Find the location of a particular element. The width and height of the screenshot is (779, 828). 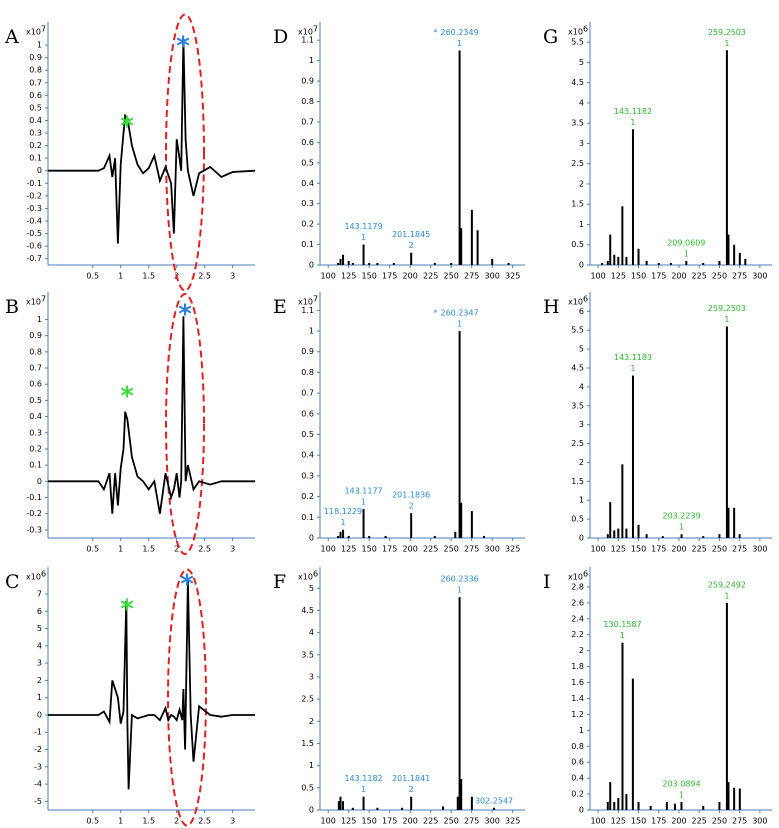

trace-line is located at coordinates (152, 141).